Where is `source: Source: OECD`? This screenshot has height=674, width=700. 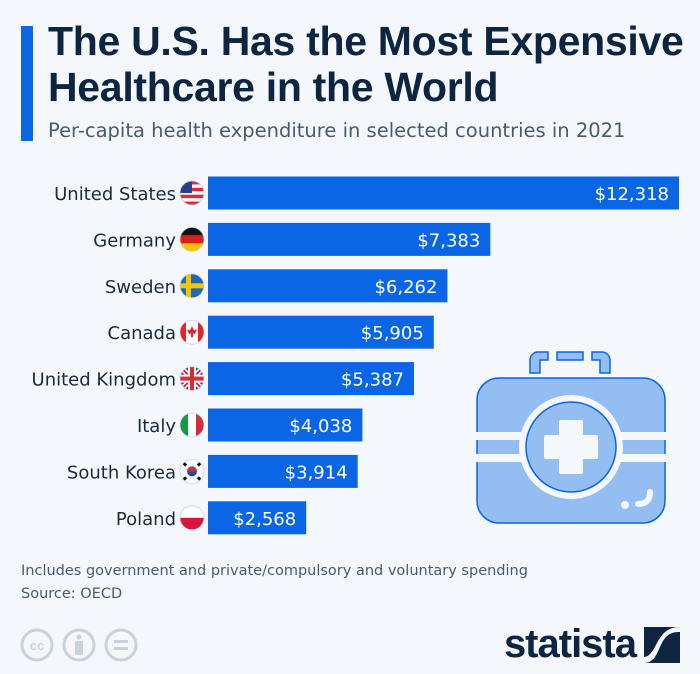 source: Source: OECD is located at coordinates (72, 594).